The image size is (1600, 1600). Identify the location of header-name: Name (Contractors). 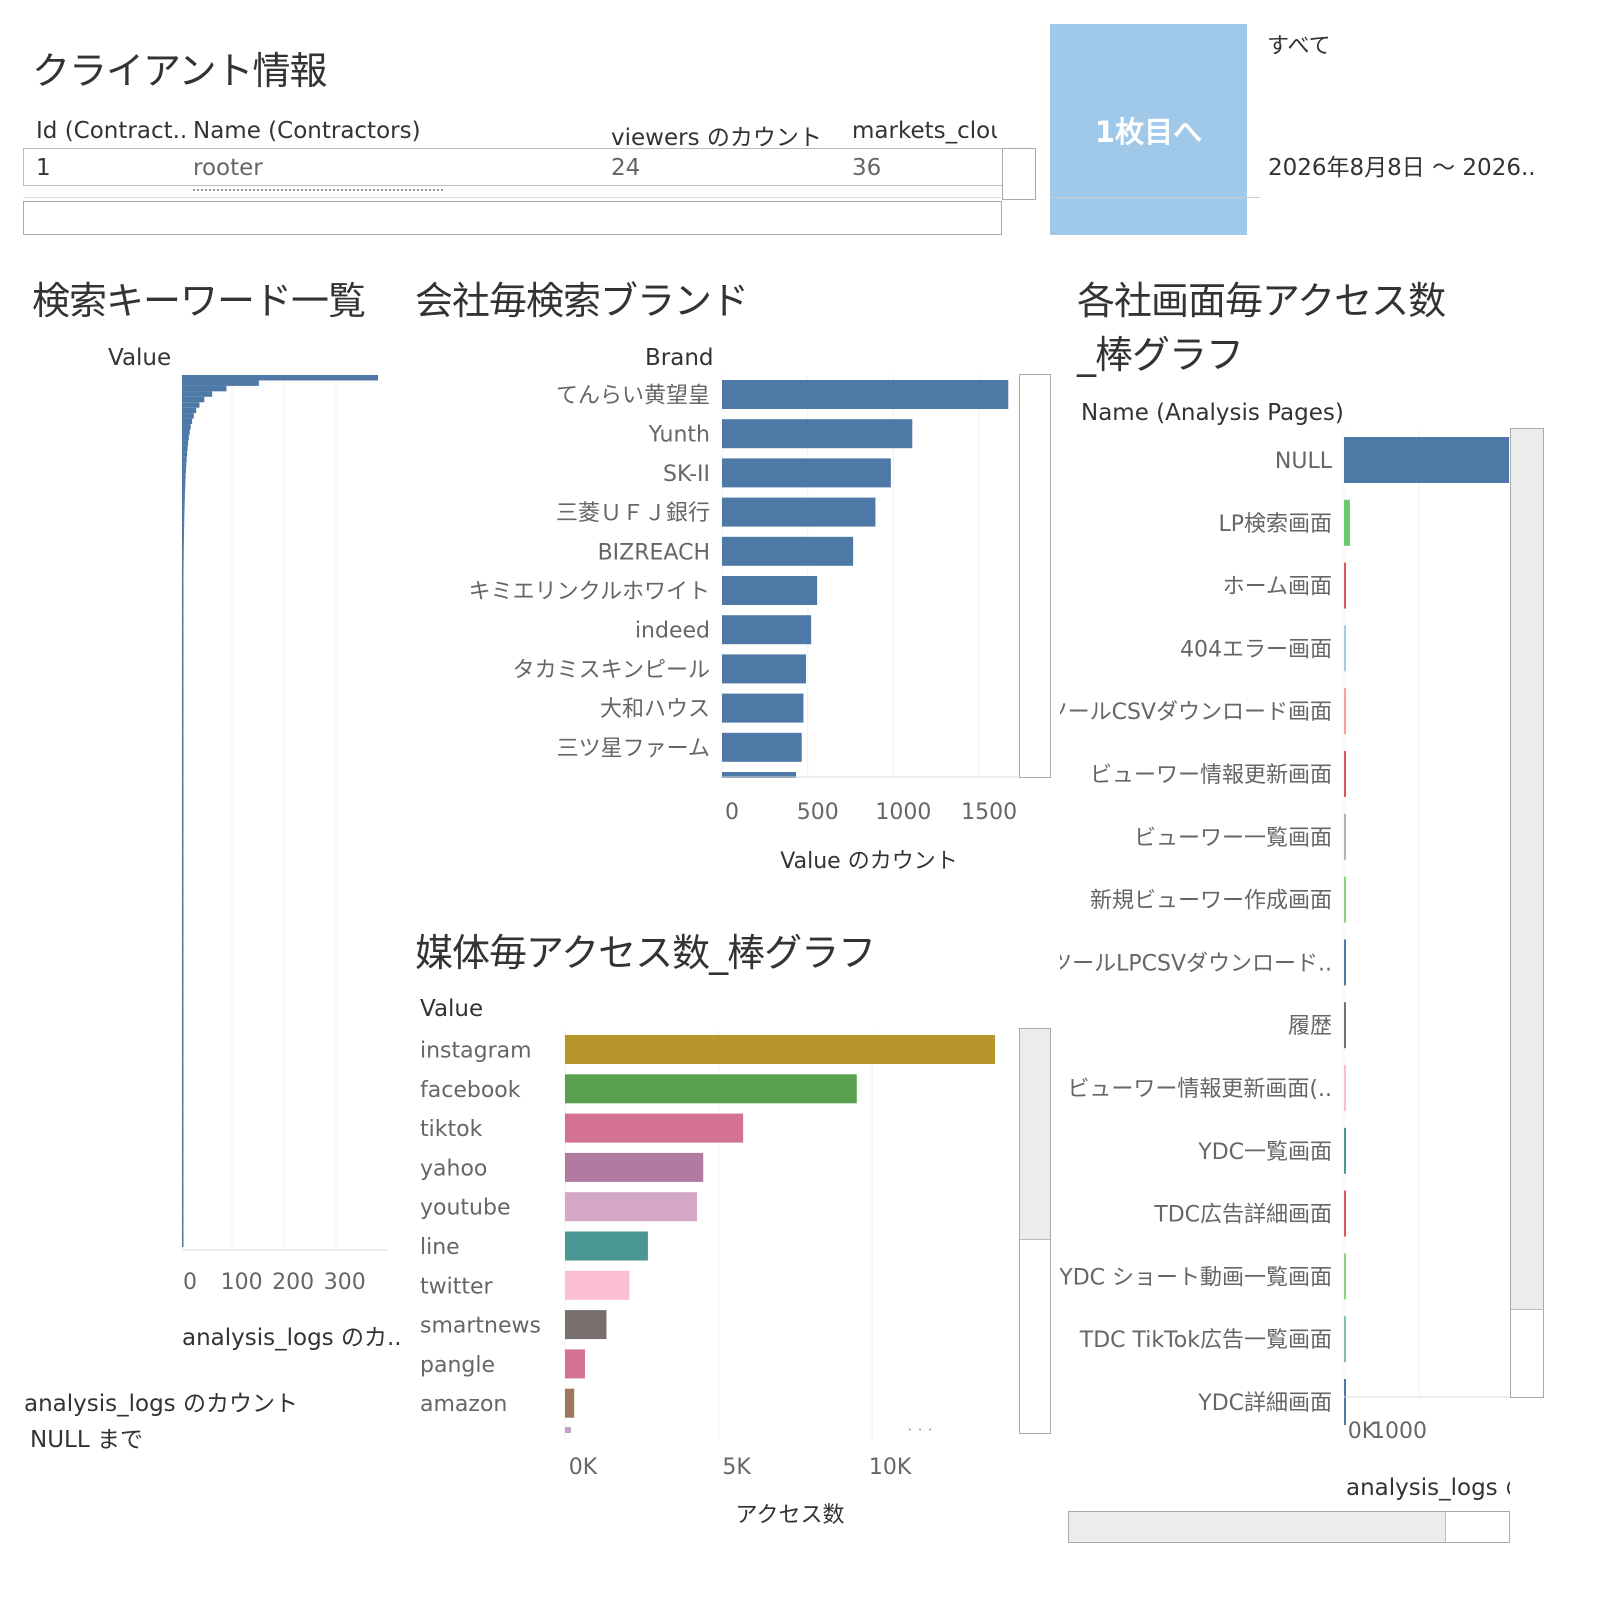
(307, 131).